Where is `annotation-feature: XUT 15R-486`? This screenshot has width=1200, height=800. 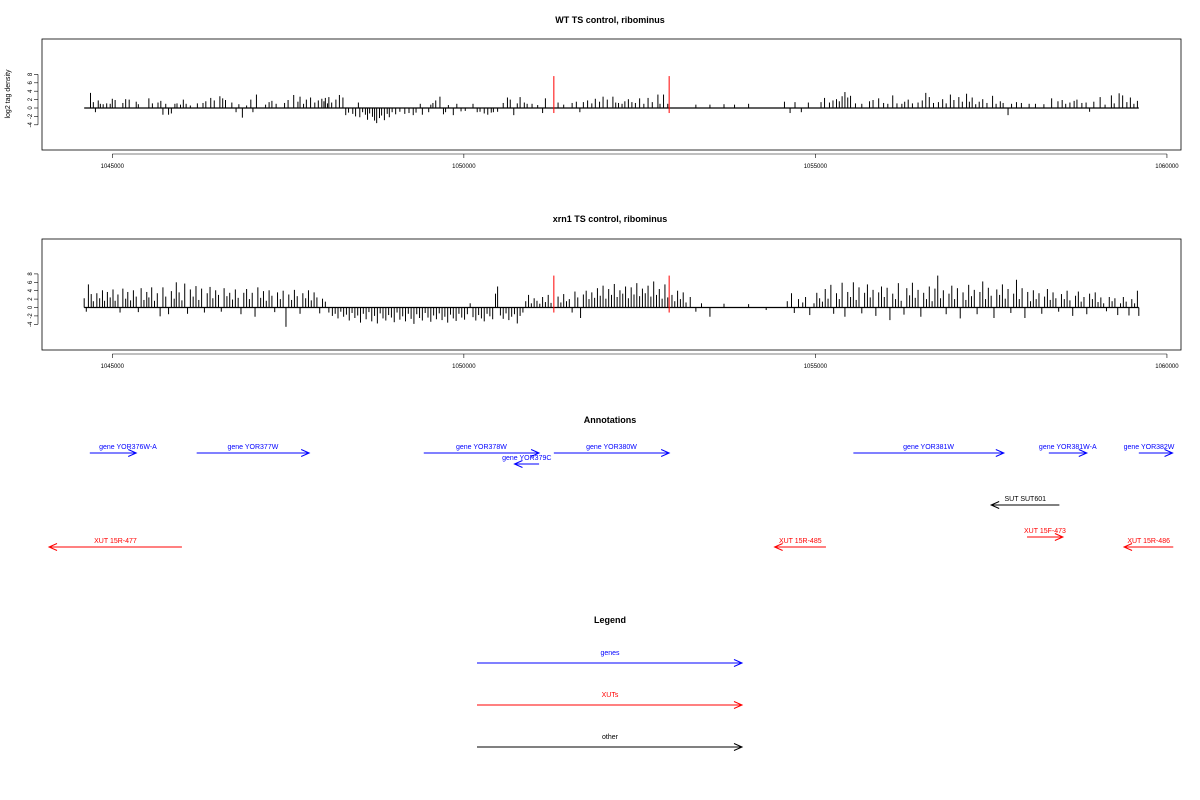
annotation-feature: XUT 15R-486 is located at coordinates (1148, 544).